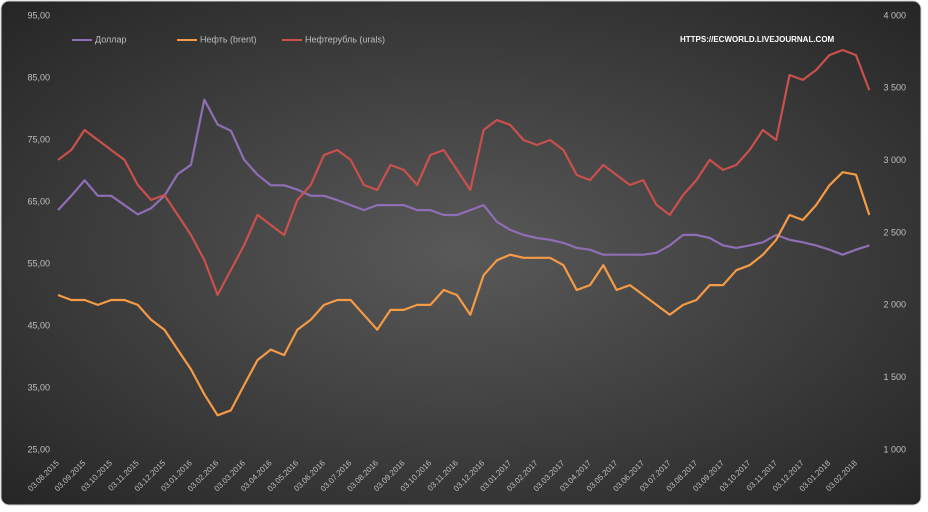  What do you see at coordinates (894, 232) in the screenshot?
I see `y2-tick-label: 2 500` at bounding box center [894, 232].